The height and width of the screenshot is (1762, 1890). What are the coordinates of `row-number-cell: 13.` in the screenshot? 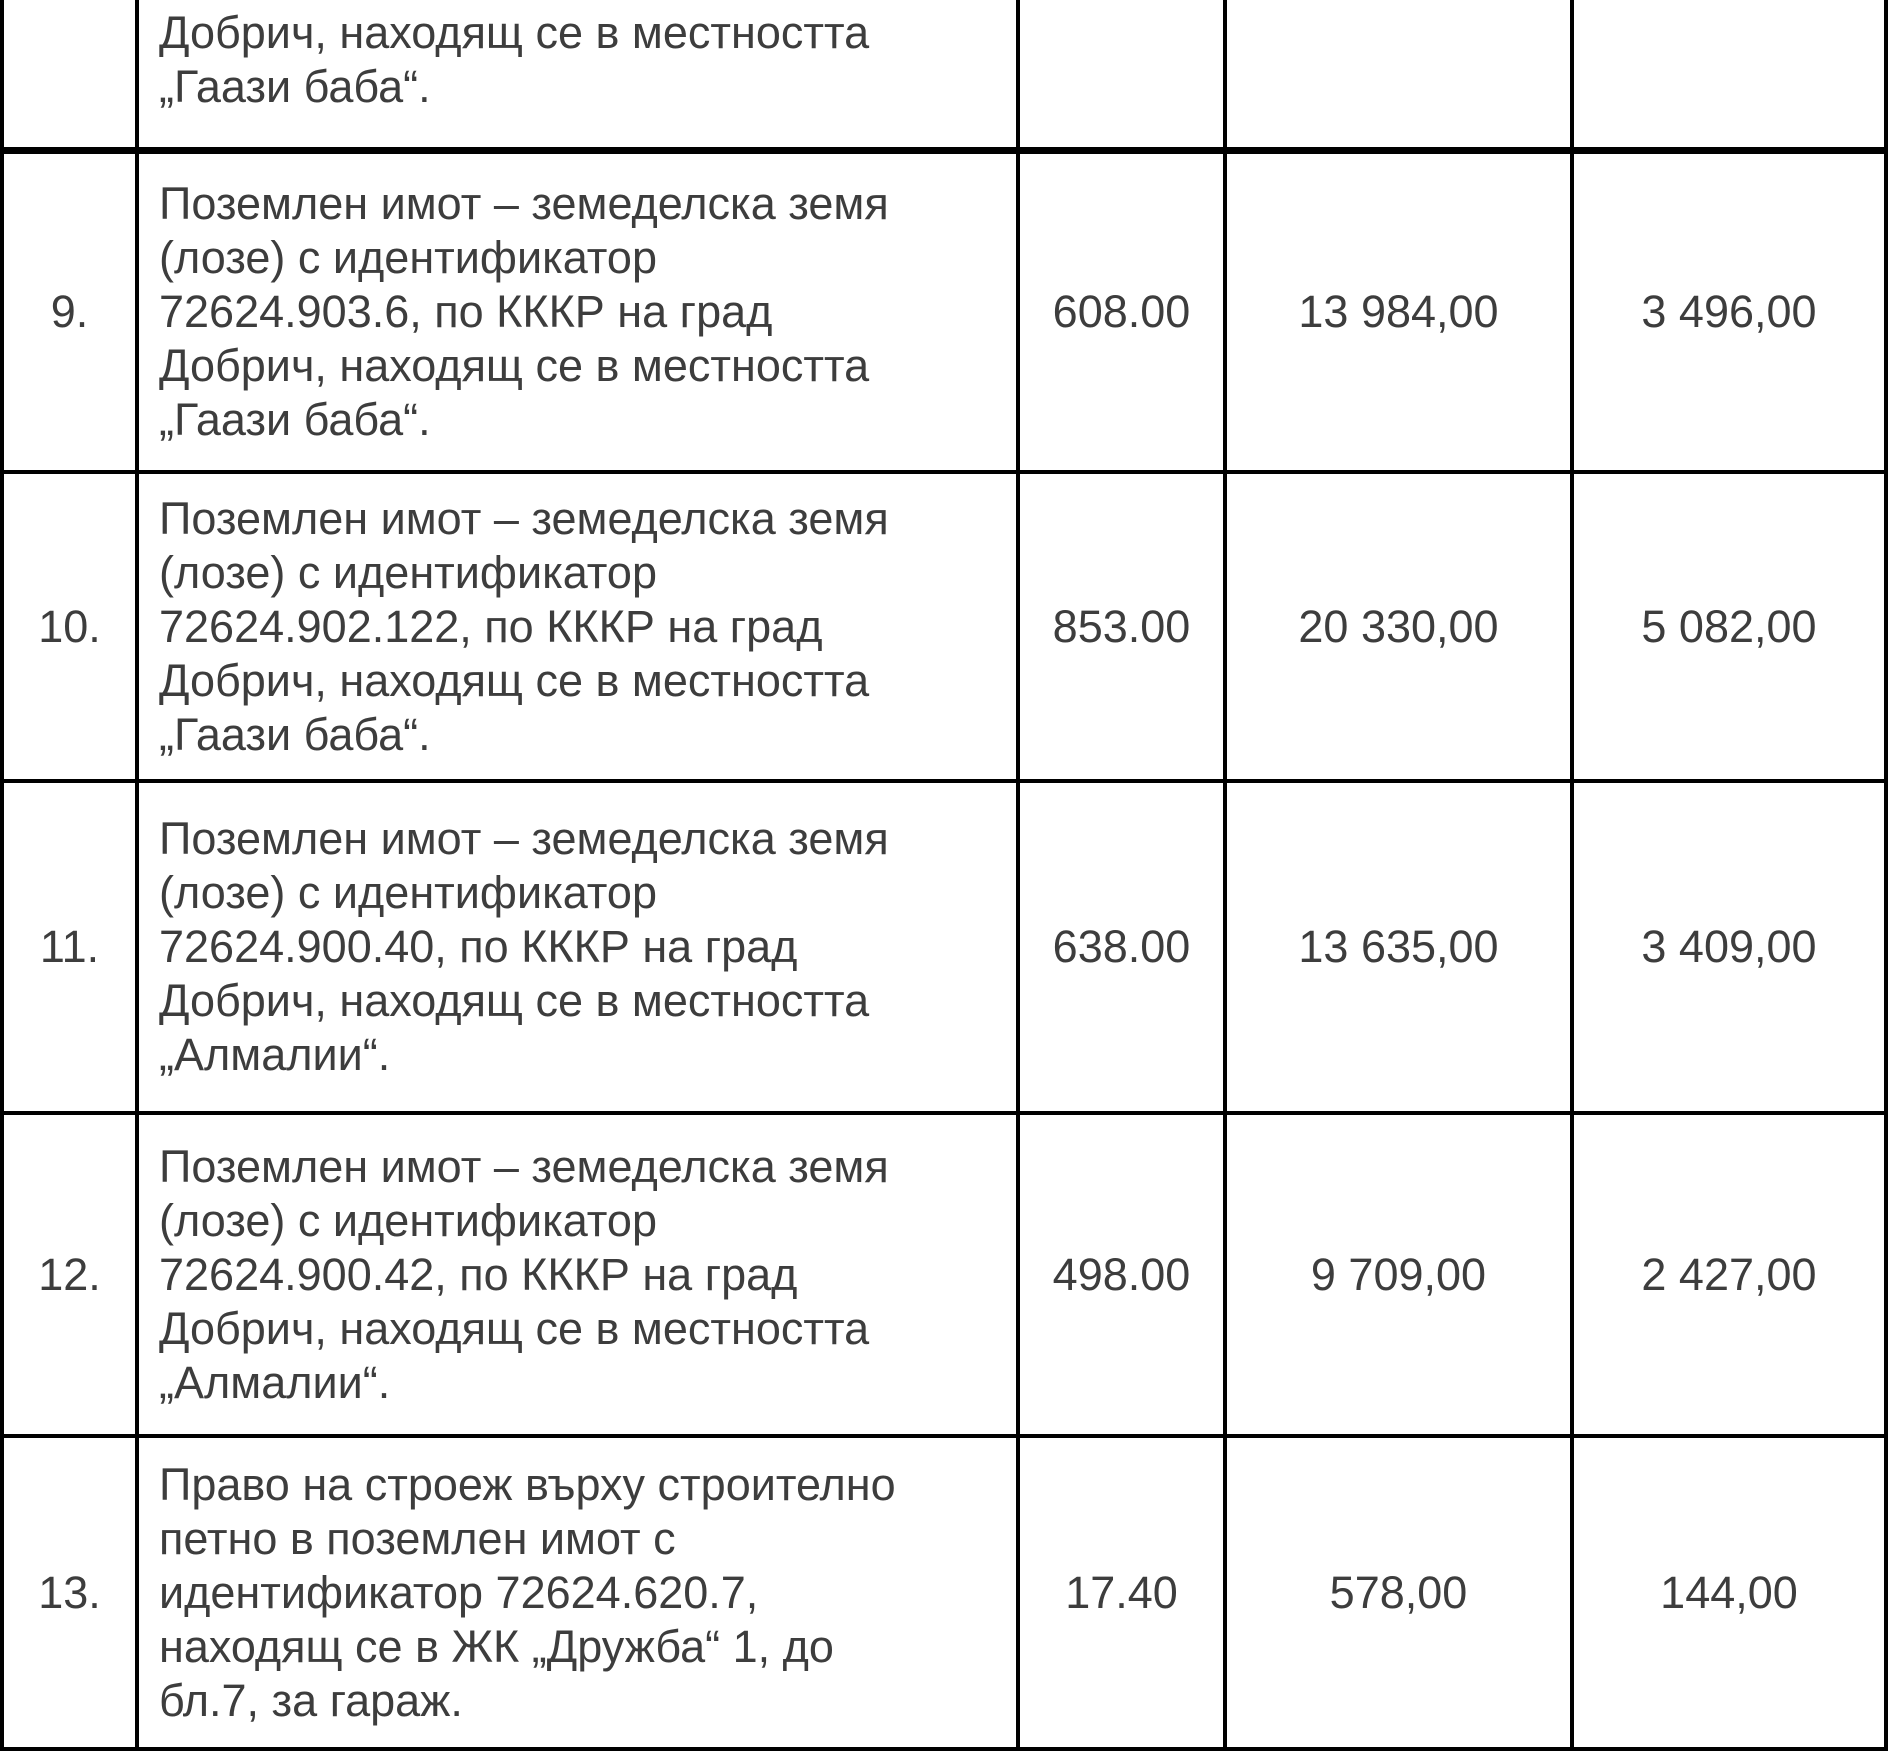 It's located at (69, 1592).